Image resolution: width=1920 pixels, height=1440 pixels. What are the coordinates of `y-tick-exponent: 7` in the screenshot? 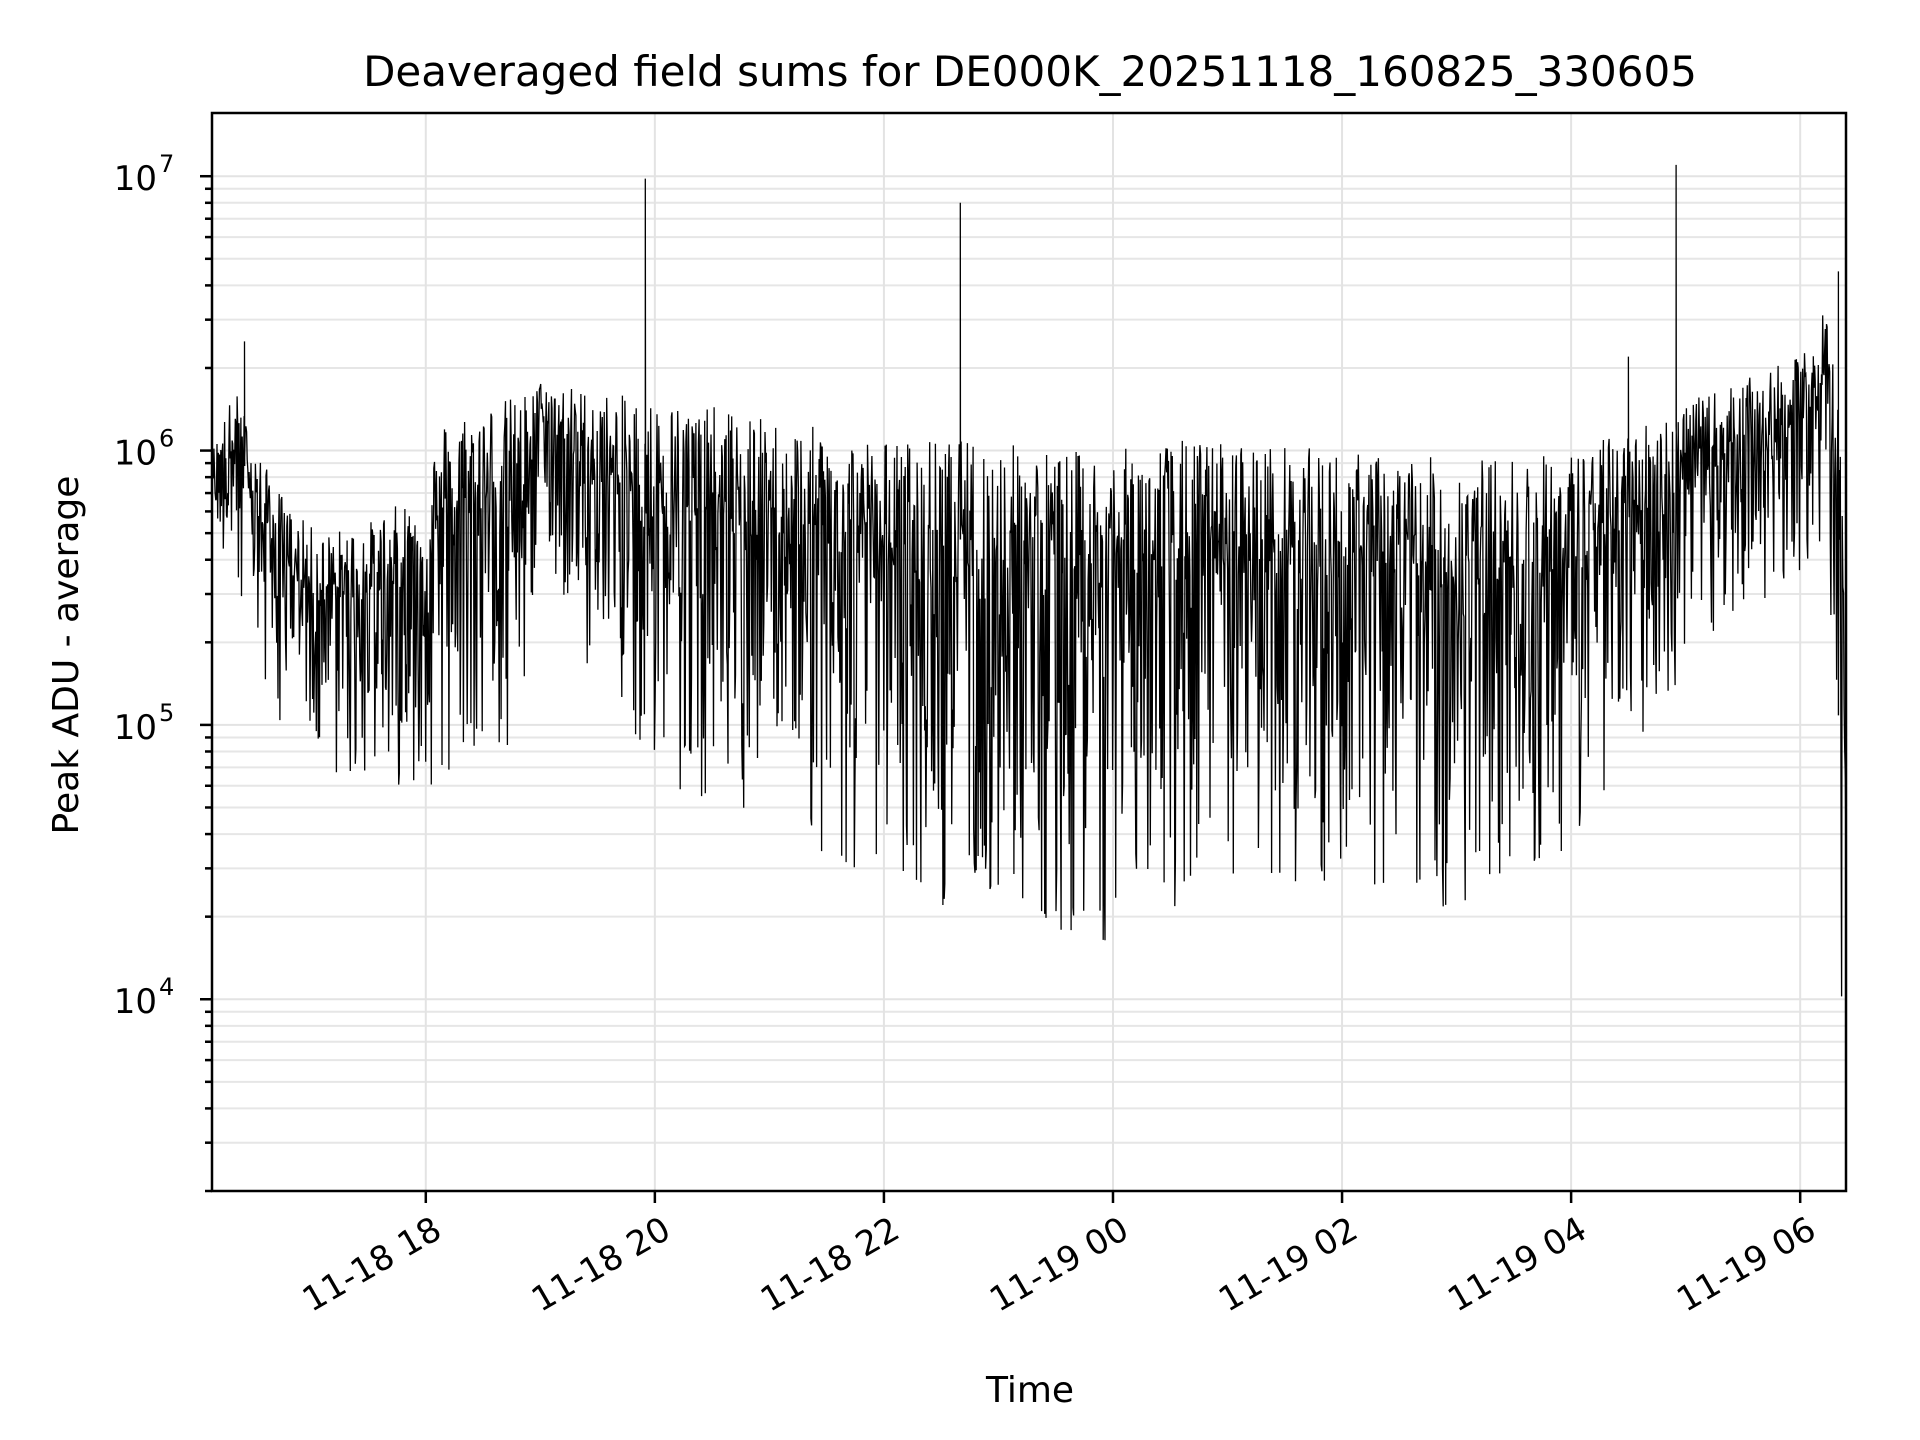 It's located at (166, 164).